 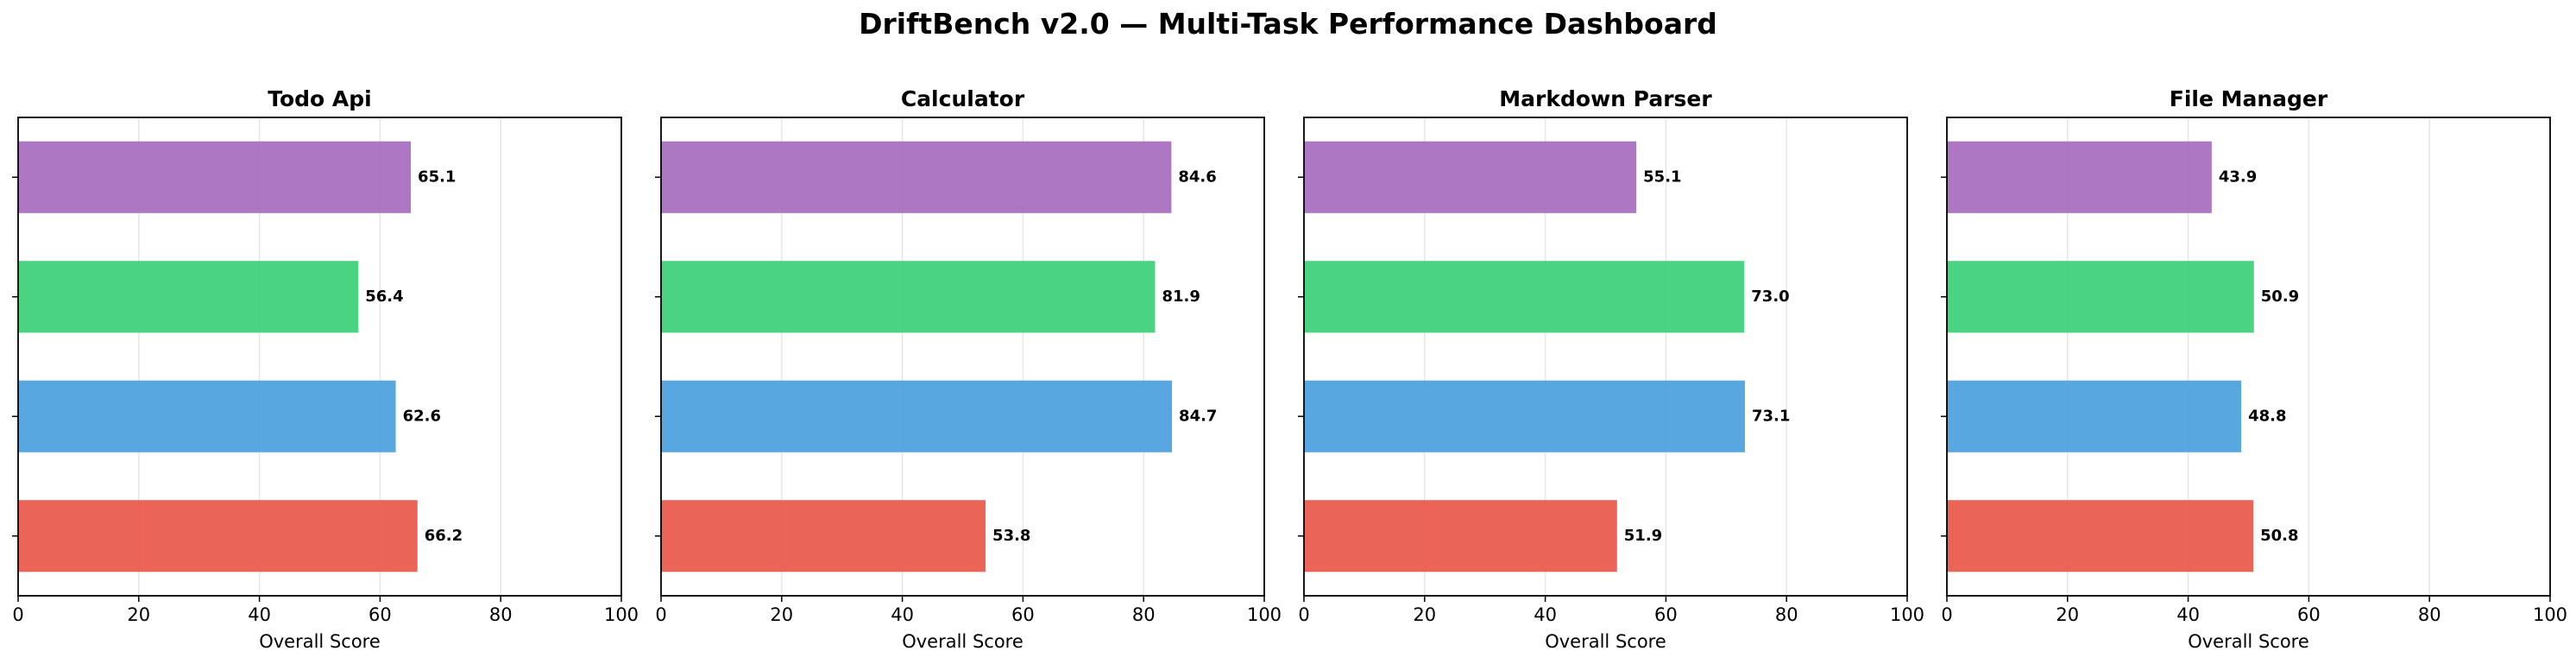 I want to click on bar-value-label: 65.1, so click(x=437, y=177).